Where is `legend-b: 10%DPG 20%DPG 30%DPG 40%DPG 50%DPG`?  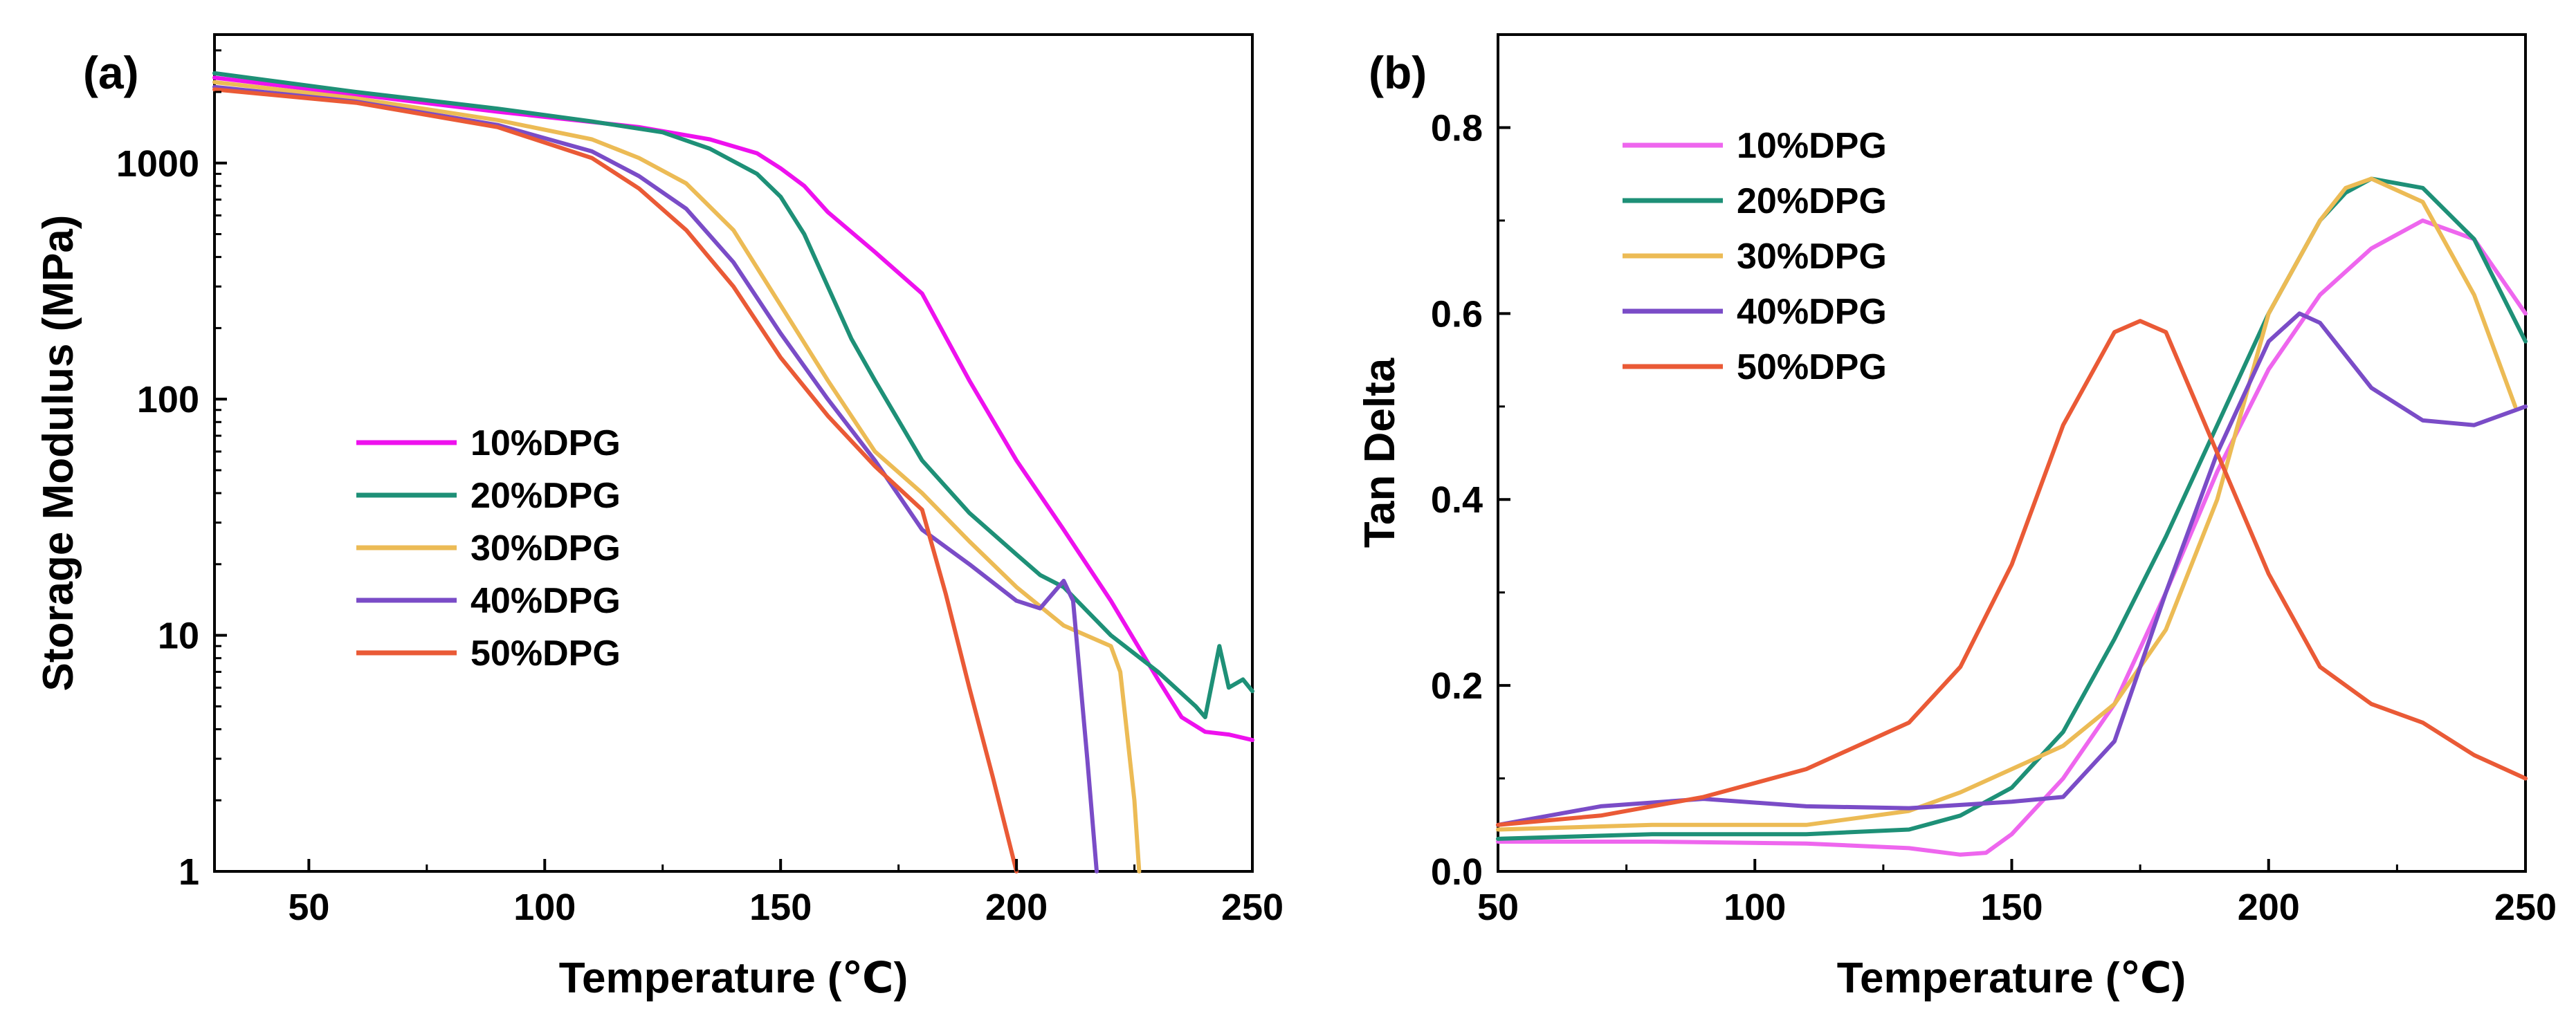 legend-b: 10%DPG 20%DPG 30%DPG 40%DPG 50%DPG is located at coordinates (1755, 256).